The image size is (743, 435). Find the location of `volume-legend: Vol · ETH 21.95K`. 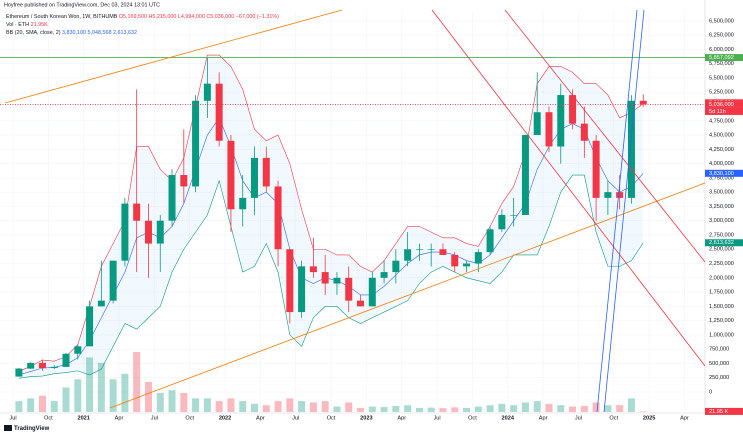

volume-legend: Vol · ETH 21.95K is located at coordinates (27, 25).